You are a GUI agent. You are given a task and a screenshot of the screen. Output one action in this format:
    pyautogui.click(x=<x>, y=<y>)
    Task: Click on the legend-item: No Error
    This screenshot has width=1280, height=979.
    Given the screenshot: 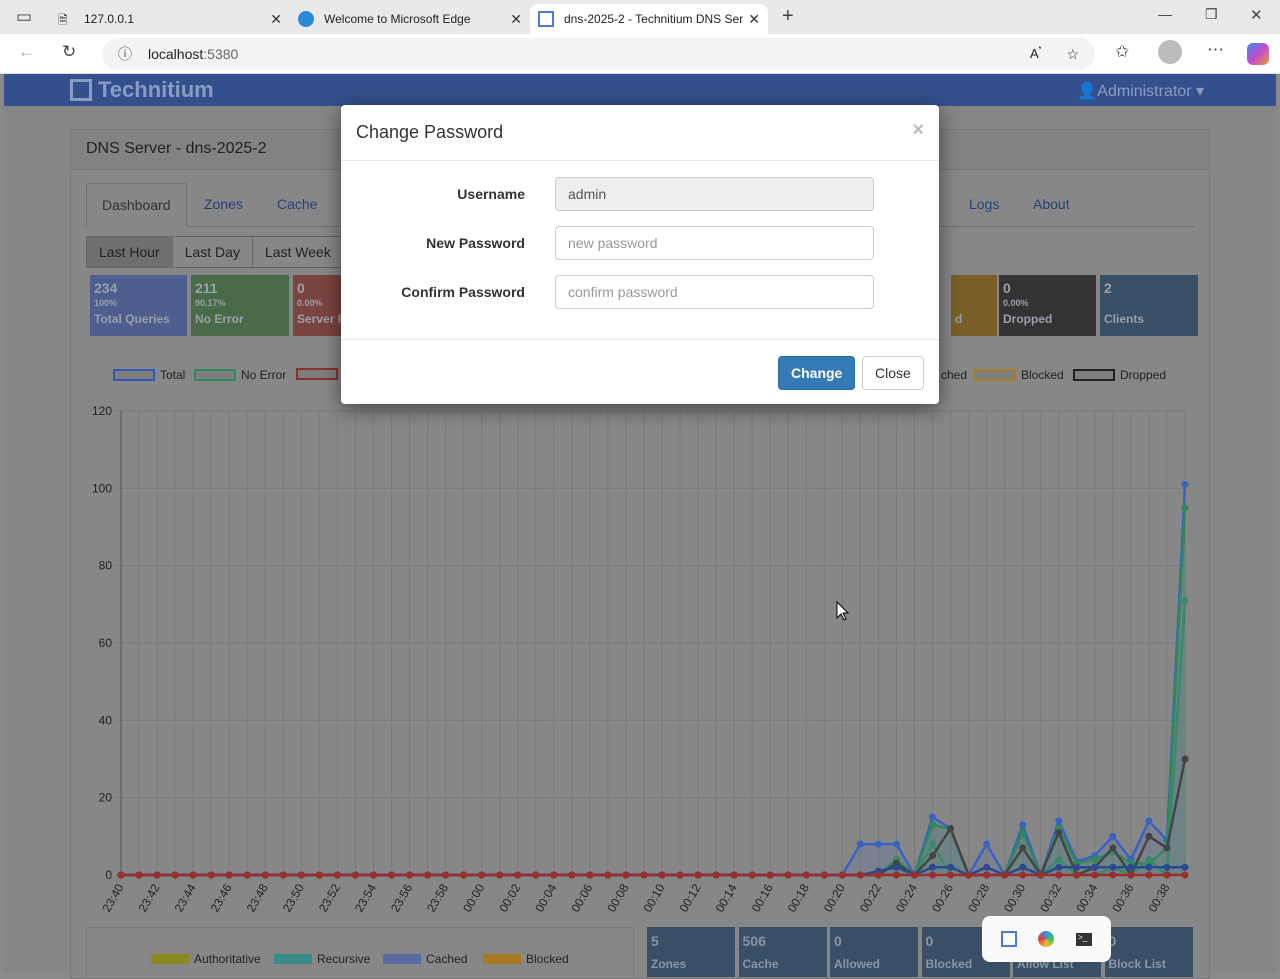 What is the action you would take?
    pyautogui.click(x=240, y=375)
    